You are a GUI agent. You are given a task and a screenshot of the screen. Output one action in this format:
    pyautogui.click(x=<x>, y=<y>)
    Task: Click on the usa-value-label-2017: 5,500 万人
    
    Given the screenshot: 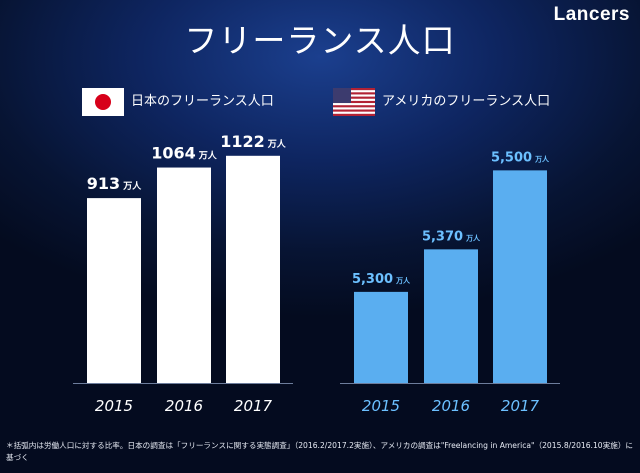 What is the action you would take?
    pyautogui.click(x=520, y=157)
    